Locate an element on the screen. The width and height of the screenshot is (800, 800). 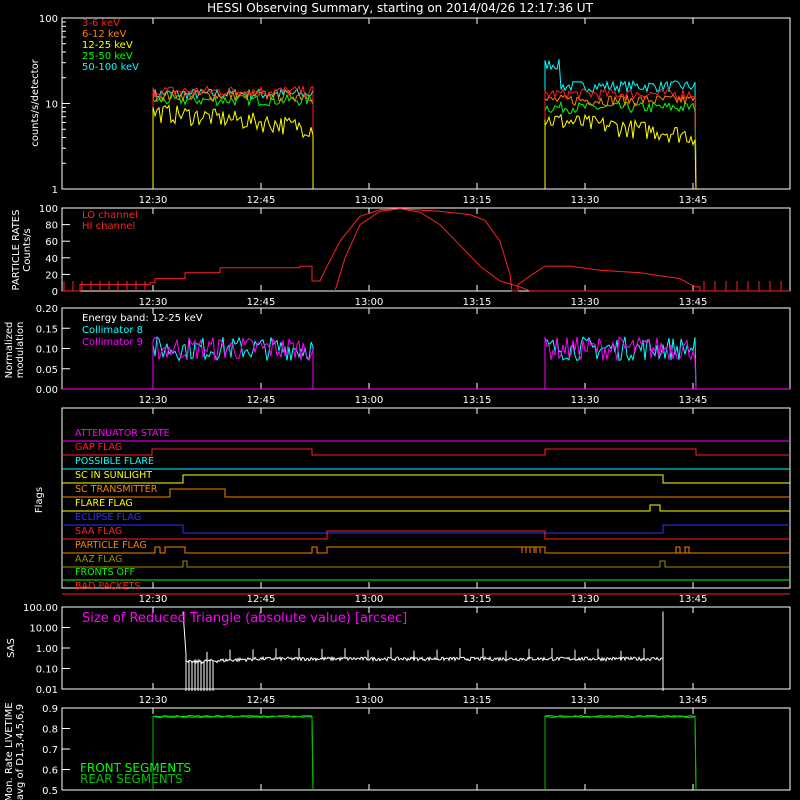
particle-lo-channel-line is located at coordinates (426, 250).